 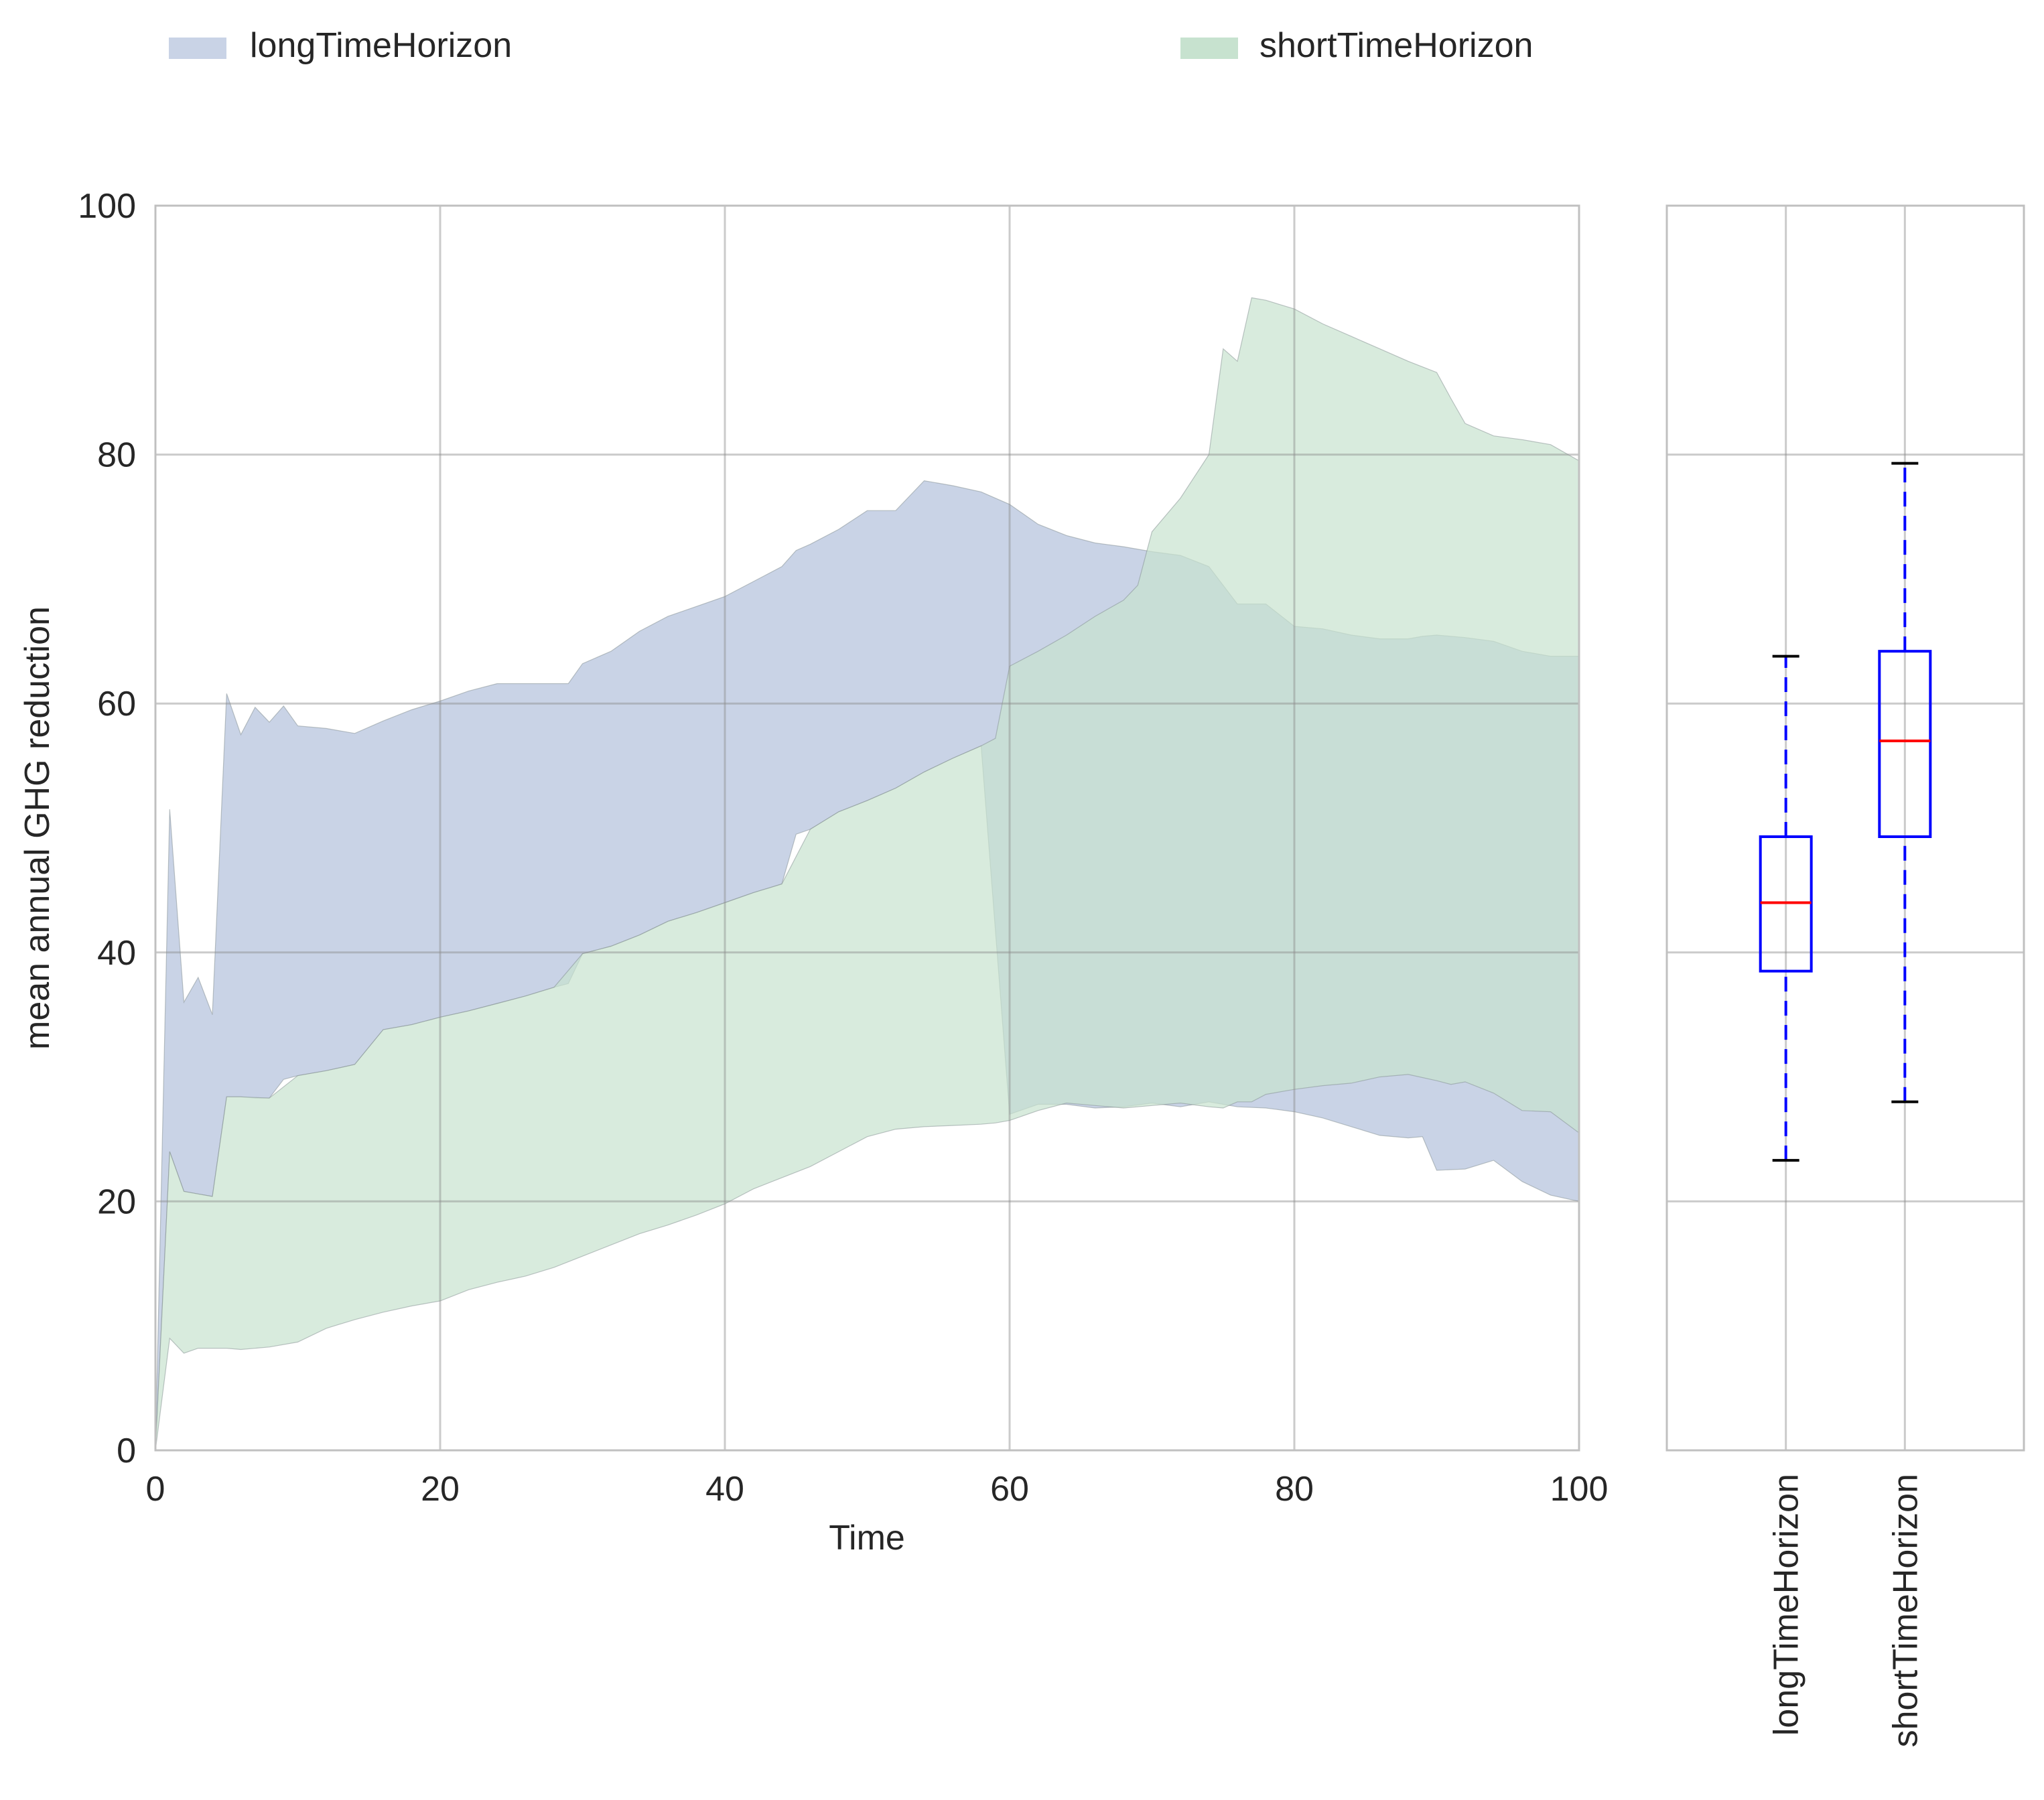 What do you see at coordinates (116, 704) in the screenshot?
I see `y-tick-label: 60` at bounding box center [116, 704].